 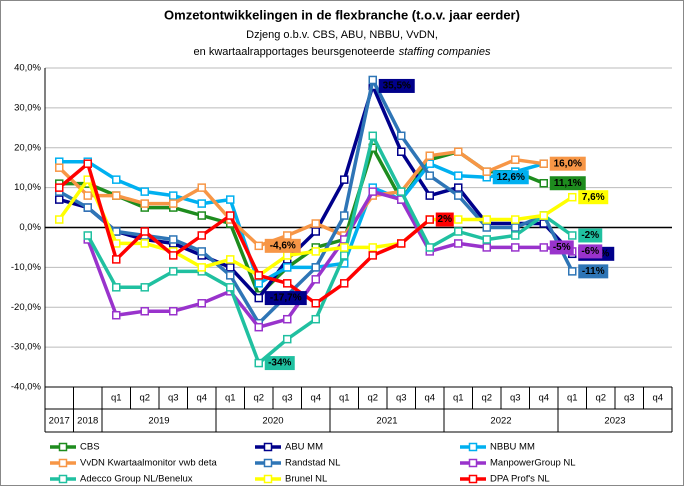 What do you see at coordinates (272, 421) in the screenshot?
I see `x-group-label: 2020` at bounding box center [272, 421].